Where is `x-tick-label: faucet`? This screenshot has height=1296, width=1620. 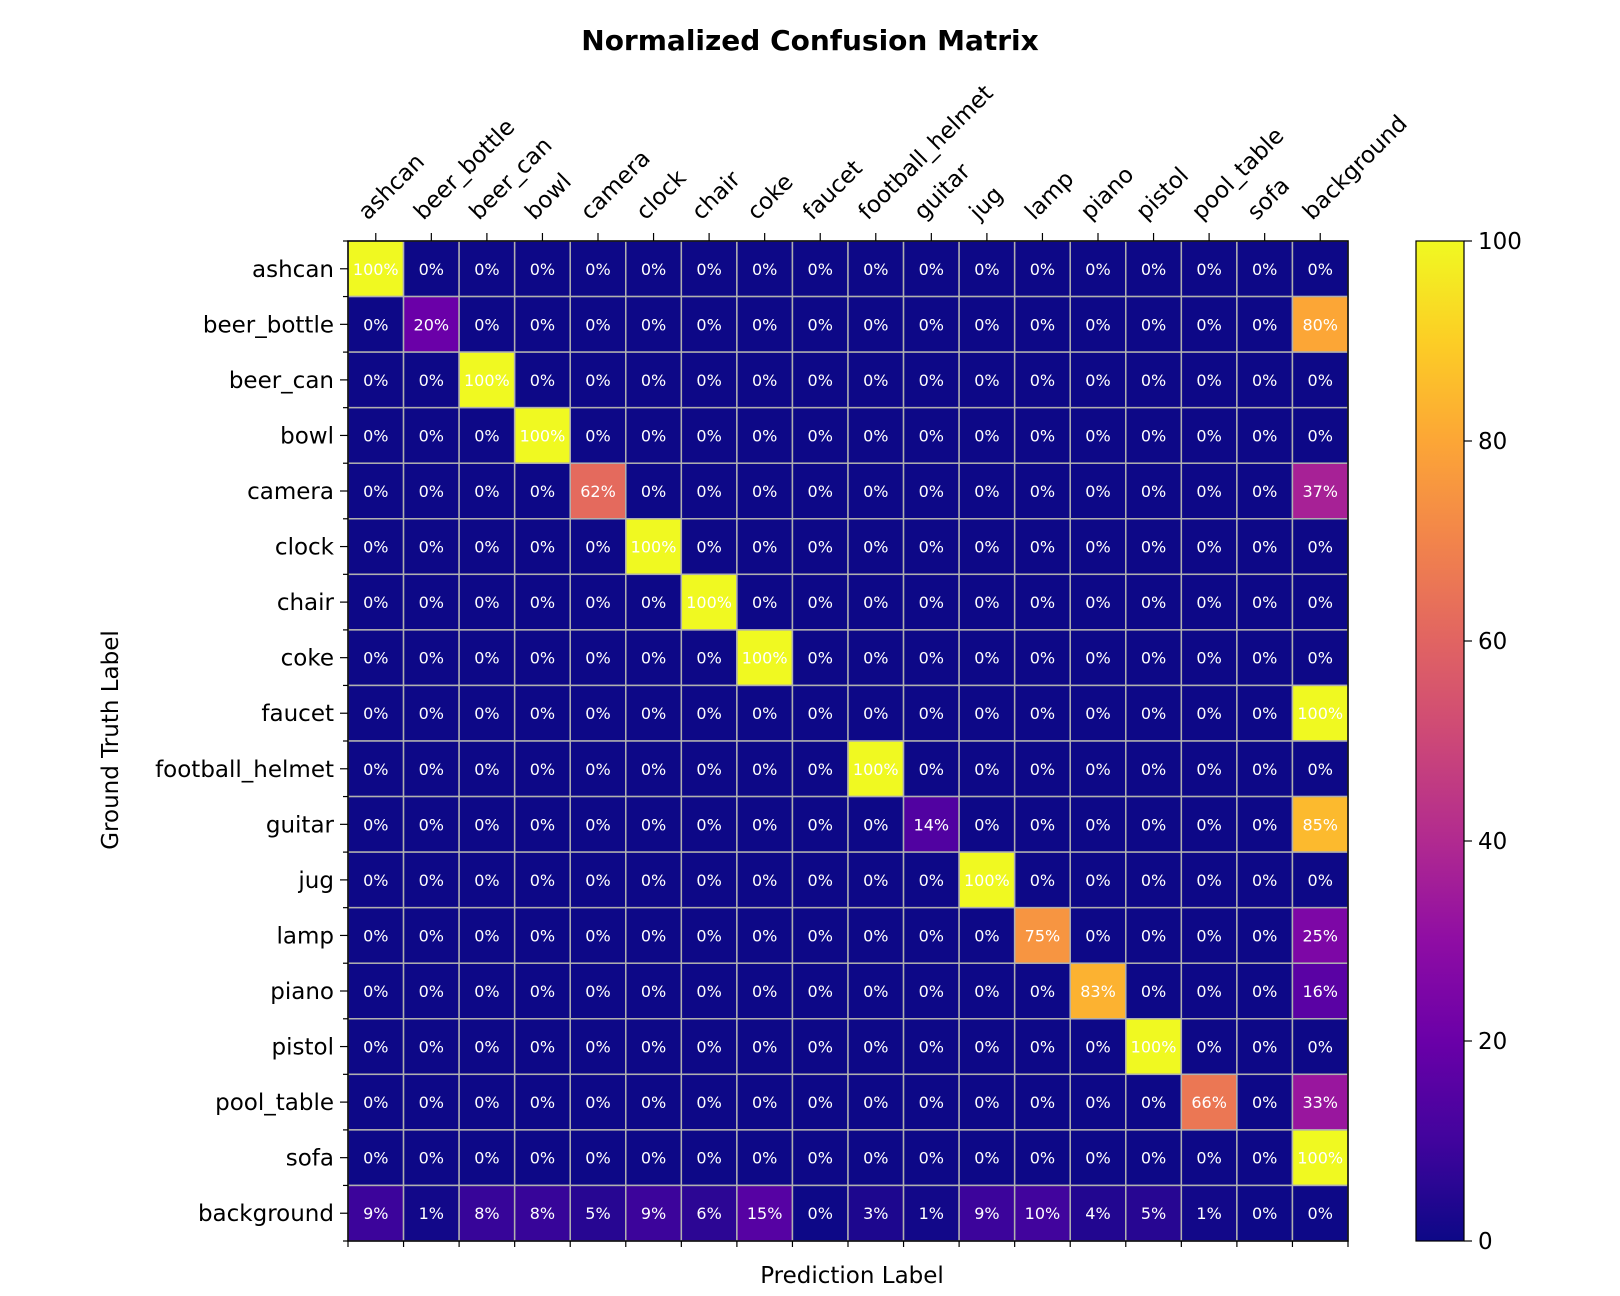 x-tick-label: faucet is located at coordinates (833, 191).